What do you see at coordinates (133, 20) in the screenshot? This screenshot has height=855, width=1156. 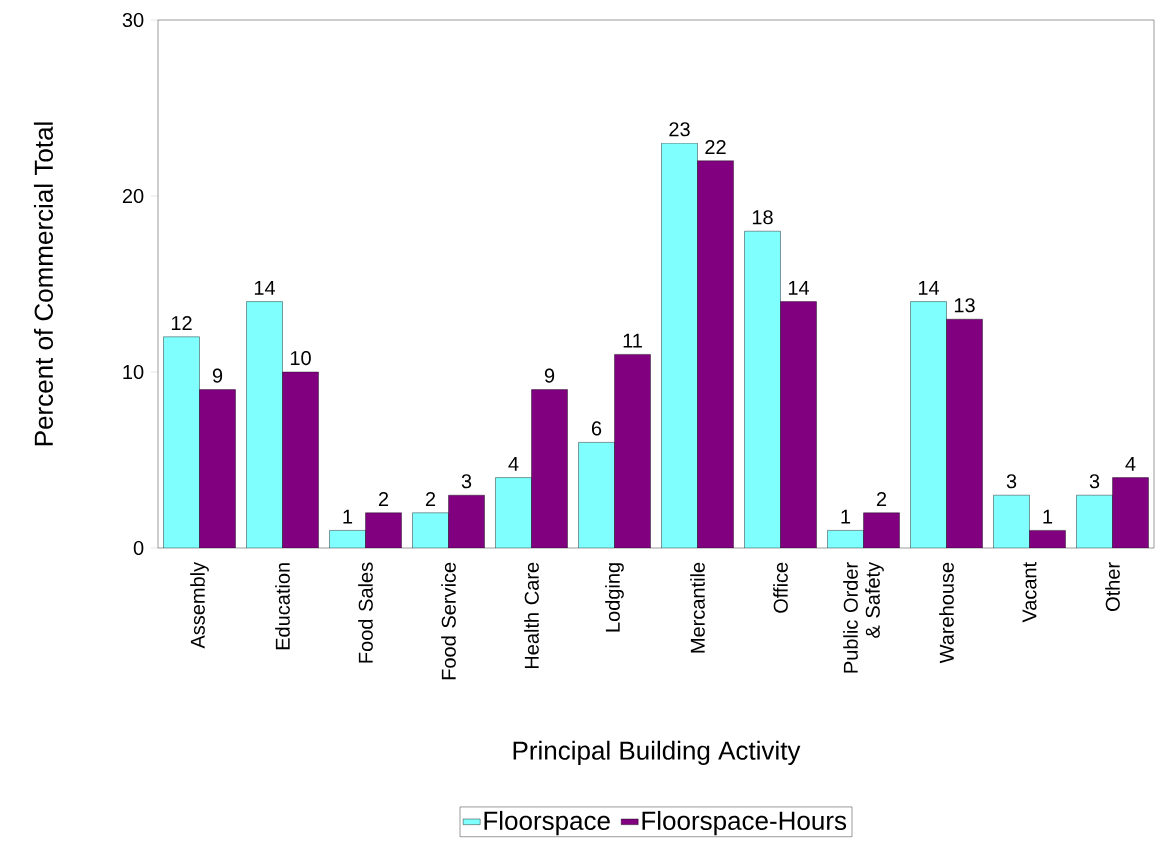 I see `y-tick-label: 30` at bounding box center [133, 20].